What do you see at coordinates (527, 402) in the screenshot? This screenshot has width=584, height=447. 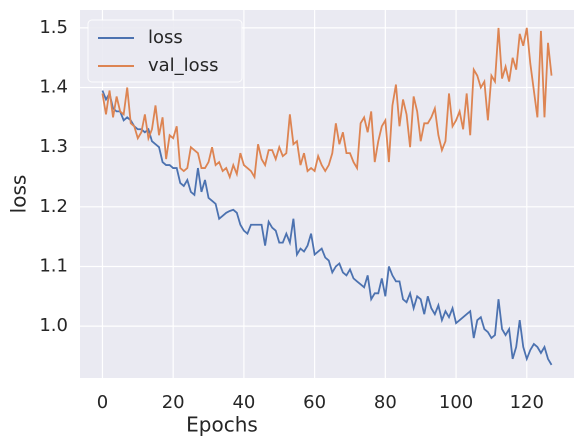 I see `x-tick-label: 120` at bounding box center [527, 402].